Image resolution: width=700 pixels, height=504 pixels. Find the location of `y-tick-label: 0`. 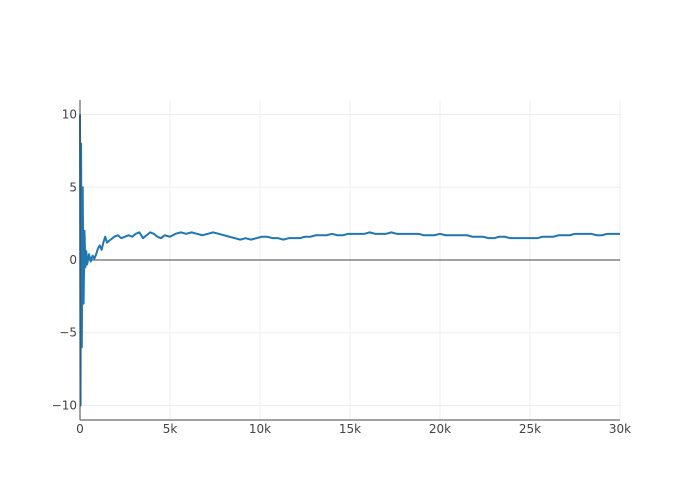

y-tick-label: 0 is located at coordinates (73, 260).